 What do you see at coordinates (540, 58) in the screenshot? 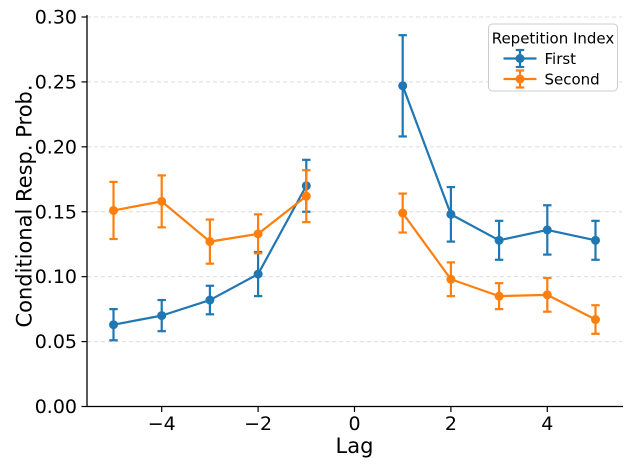
I see `legend-item-first: First` at bounding box center [540, 58].